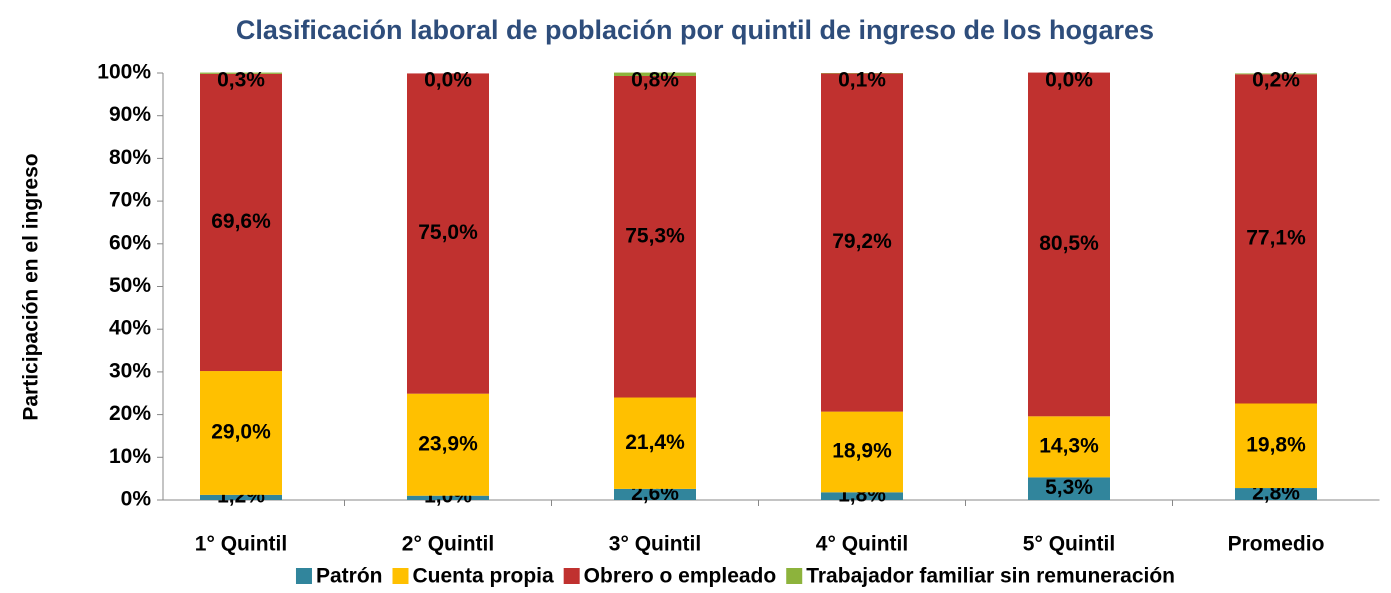  I want to click on data-label: 0,8%, so click(655, 80).